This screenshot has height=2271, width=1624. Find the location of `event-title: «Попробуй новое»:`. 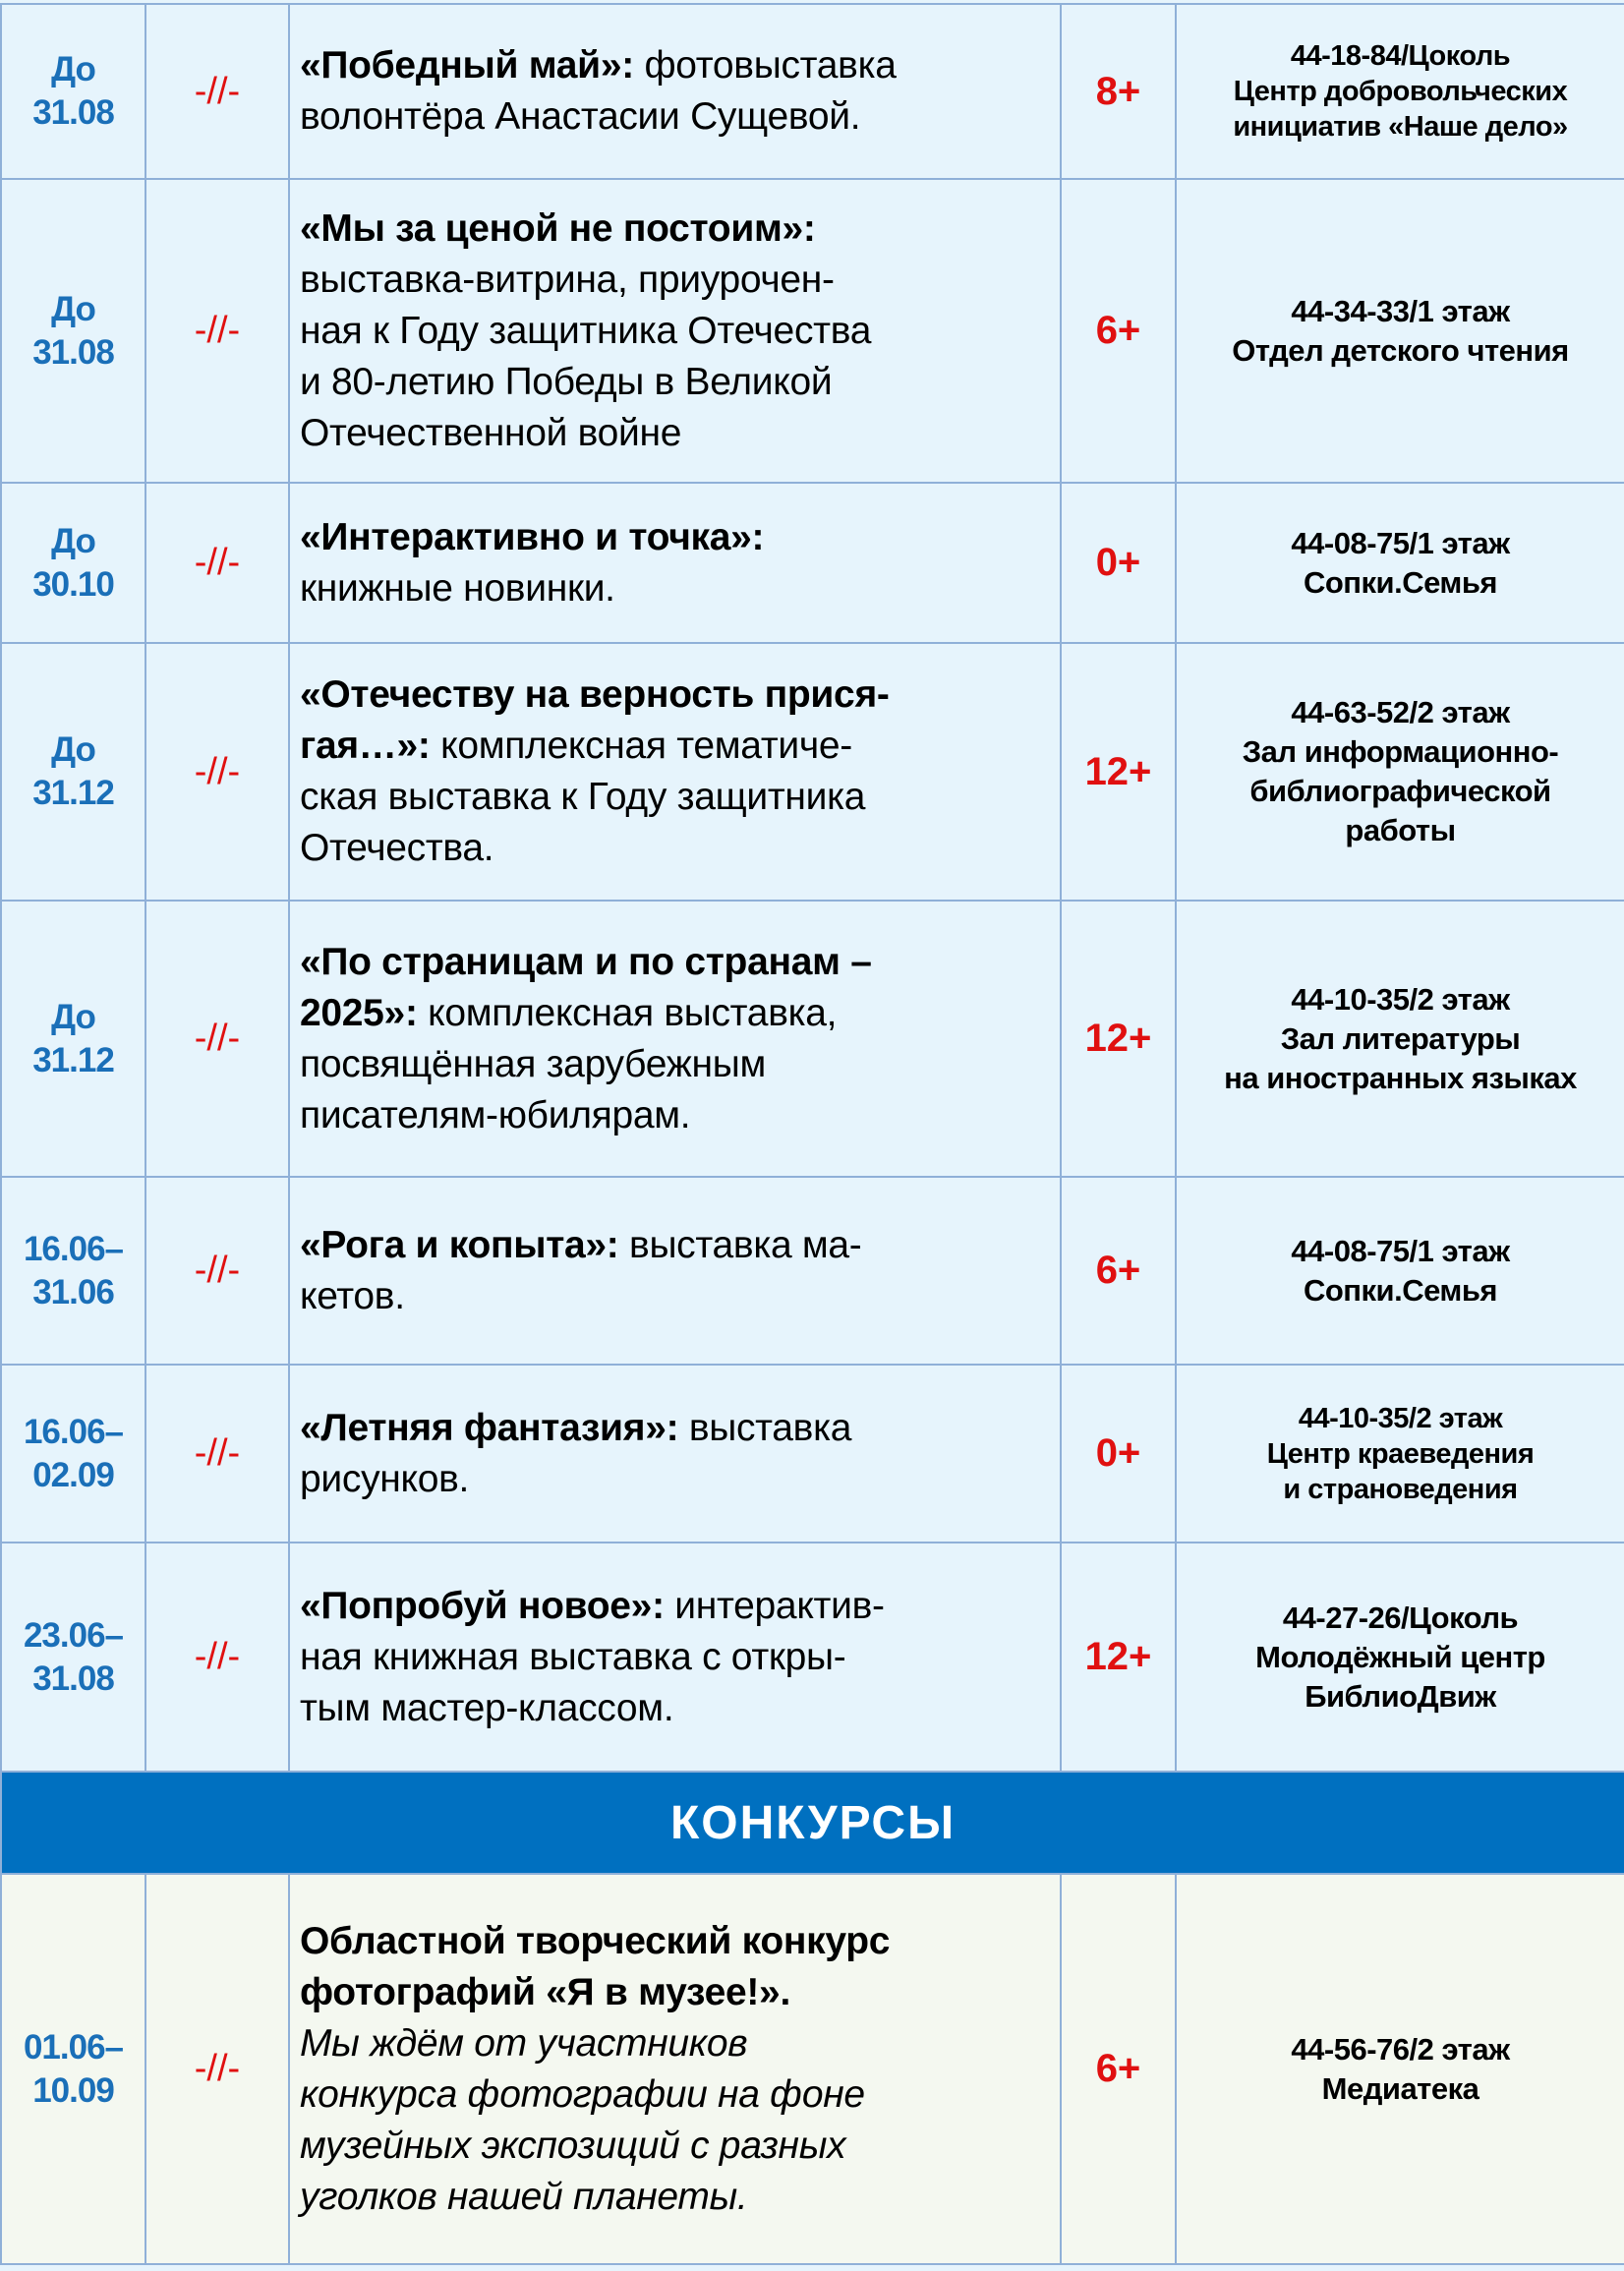

event-title: «Попробуй новое»: is located at coordinates (482, 1606).